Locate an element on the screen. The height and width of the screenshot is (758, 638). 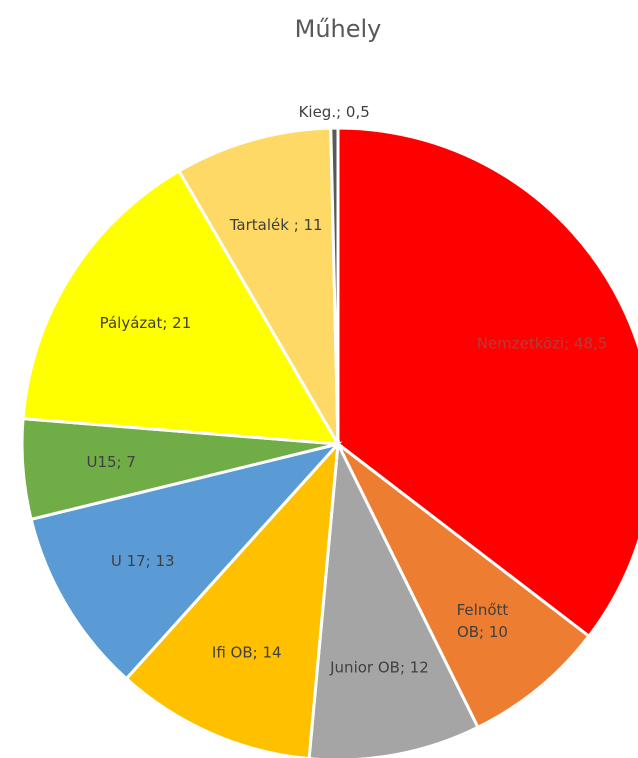
data-label: Junior OB; 12 is located at coordinates (379, 667).